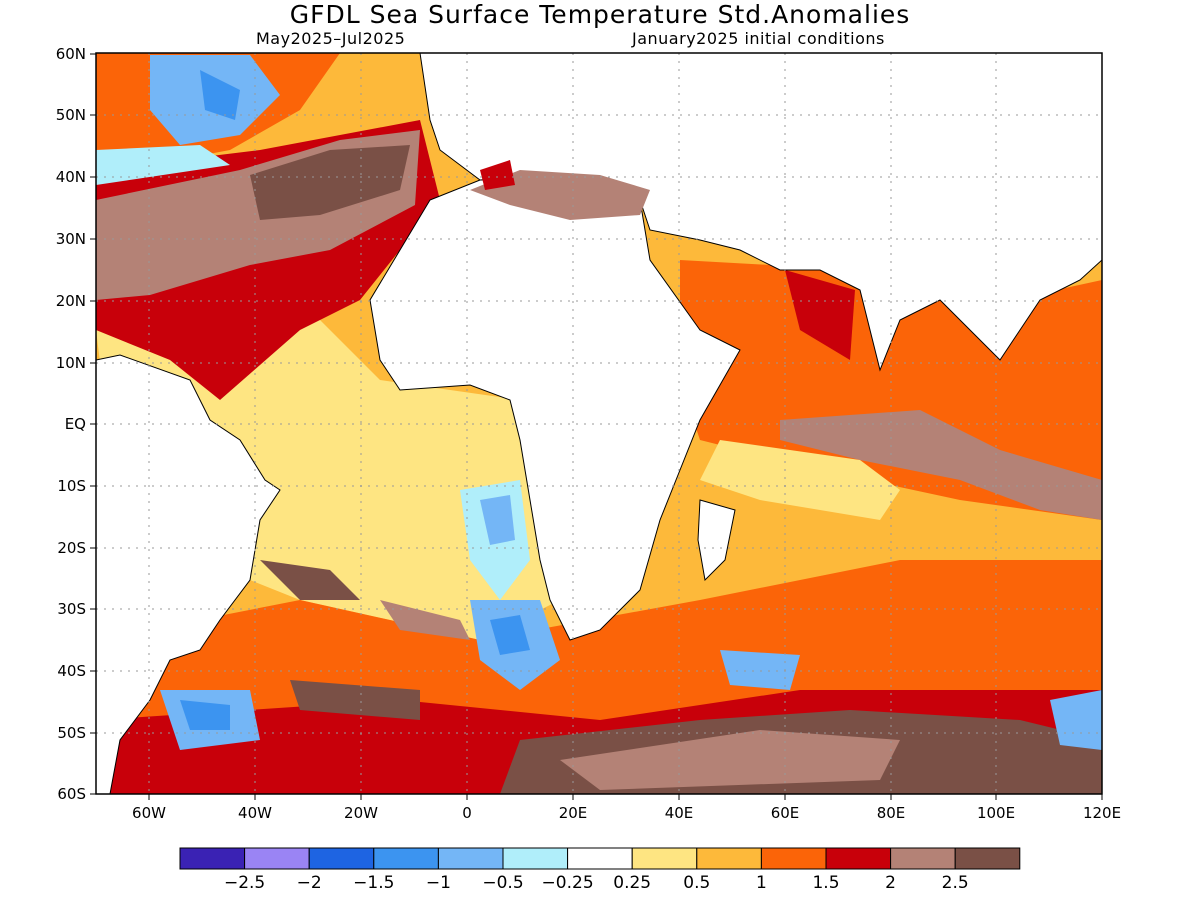 Image resolution: width=1200 pixels, height=900 pixels. What do you see at coordinates (361, 813) in the screenshot?
I see `lon-label: 20W` at bounding box center [361, 813].